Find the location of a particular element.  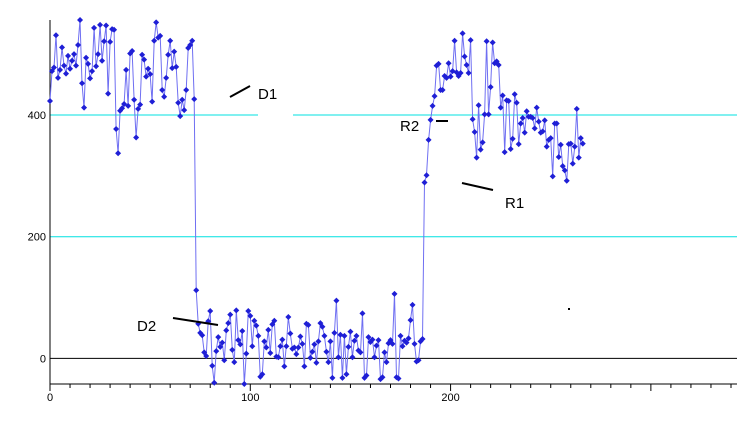

y-tick-label: 400 is located at coordinates (37, 116).